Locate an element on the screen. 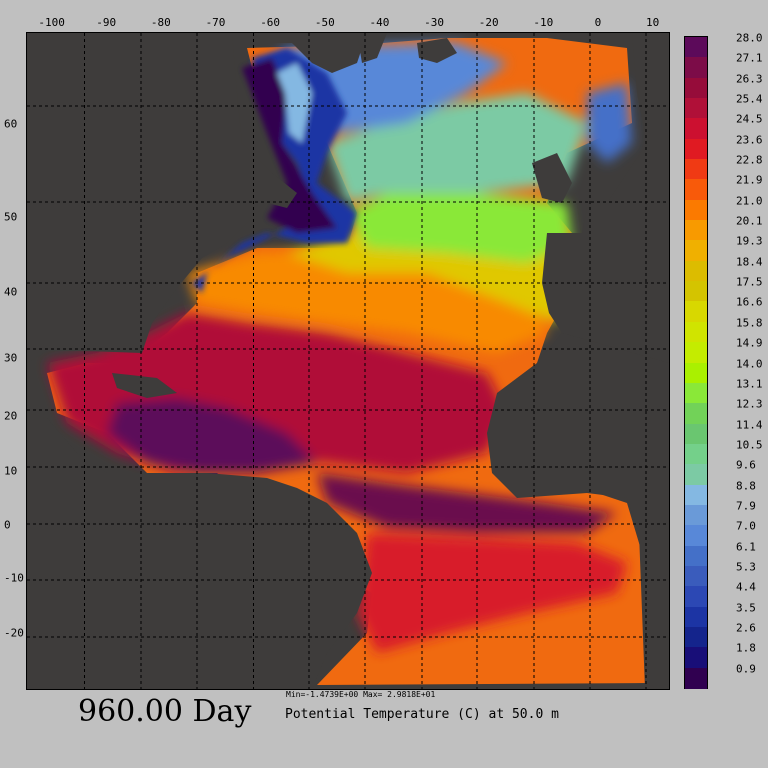 This screenshot has height=768, width=768. red-south is located at coordinates (492, 593).